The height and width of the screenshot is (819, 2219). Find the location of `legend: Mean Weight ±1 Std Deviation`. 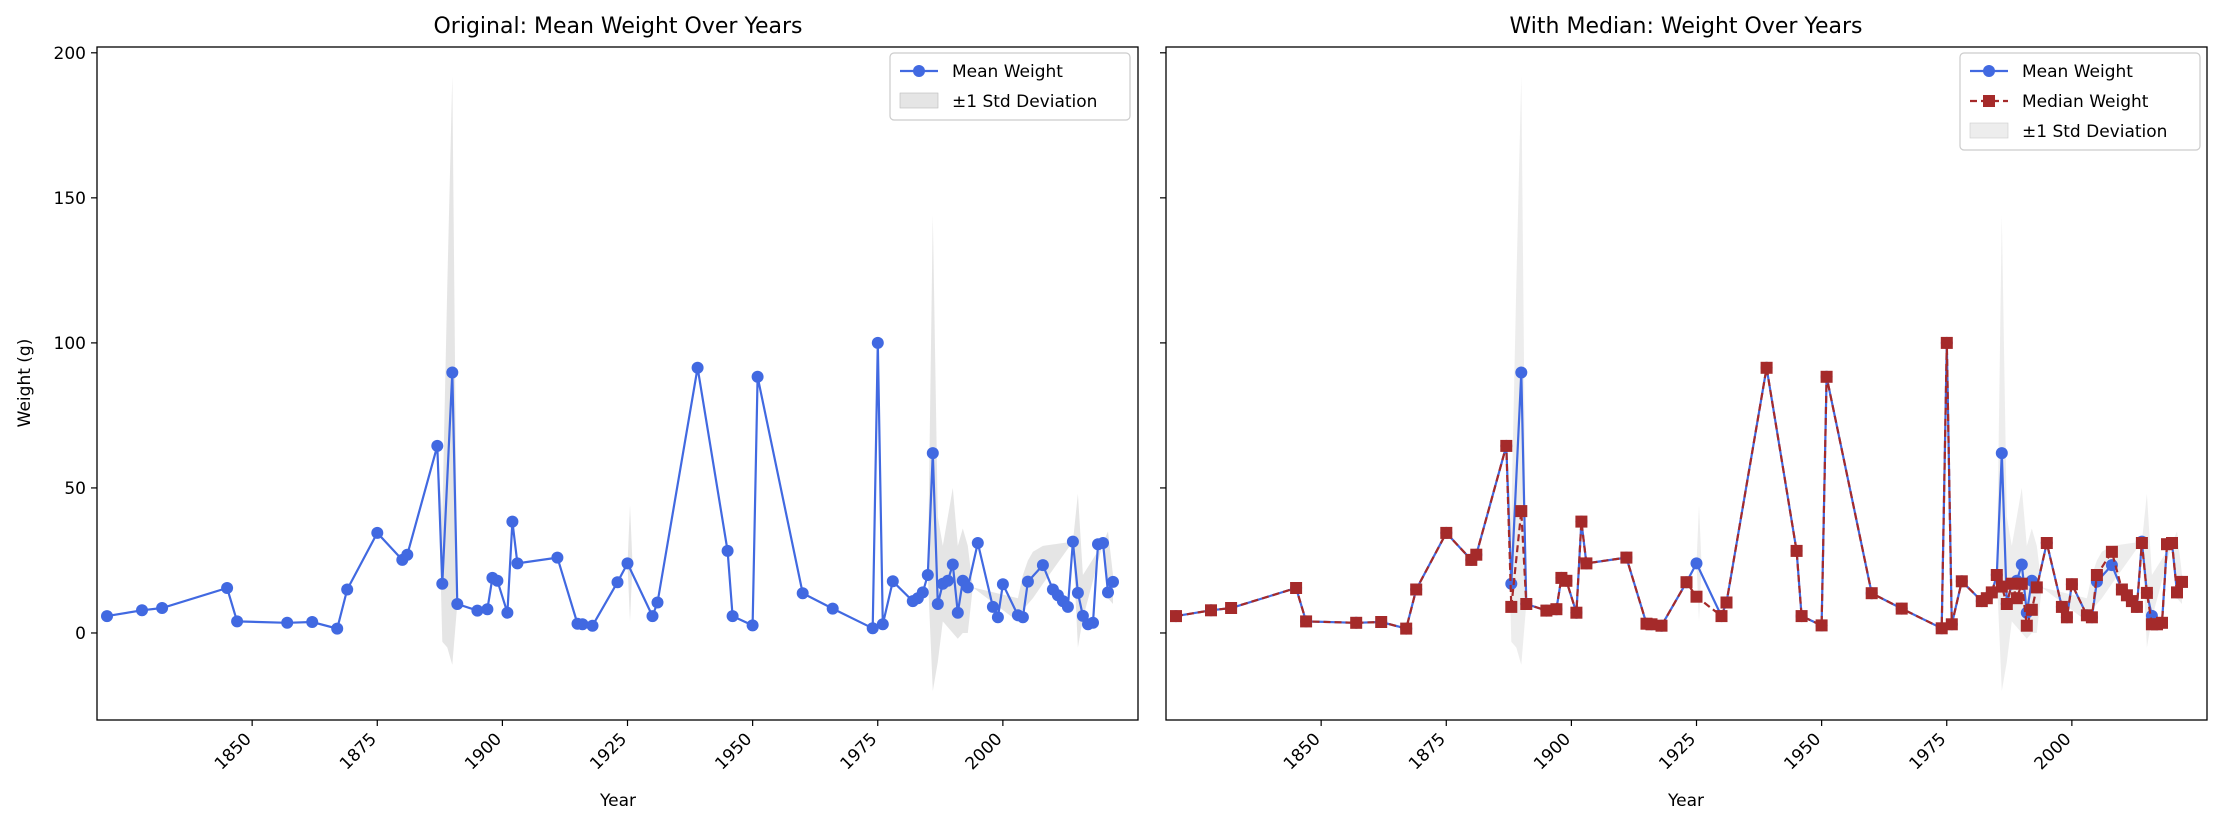

legend: Mean Weight ±1 Std Deviation is located at coordinates (1010, 86).